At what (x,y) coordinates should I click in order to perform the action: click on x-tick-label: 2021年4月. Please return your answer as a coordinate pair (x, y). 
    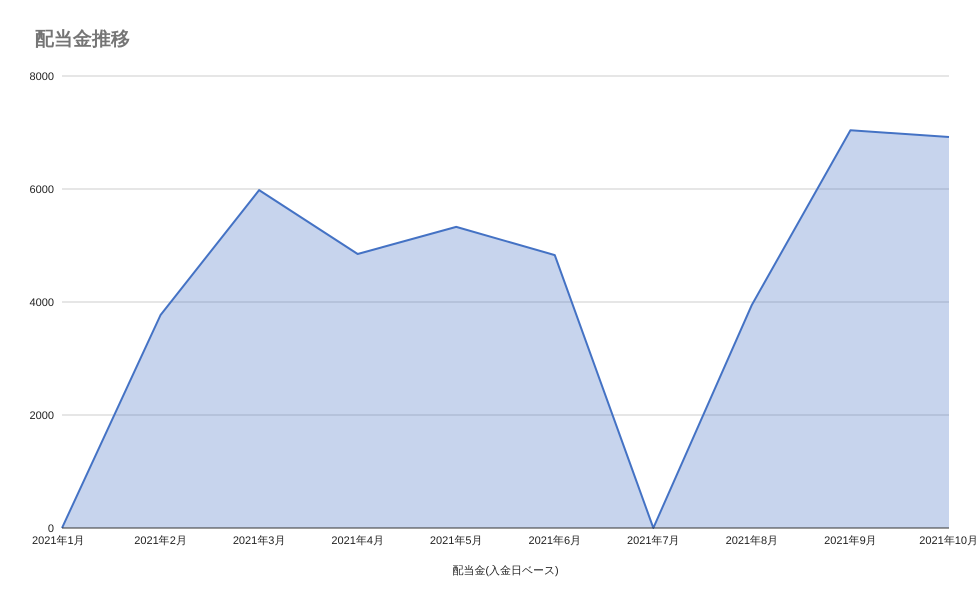
    Looking at the image, I should click on (357, 541).